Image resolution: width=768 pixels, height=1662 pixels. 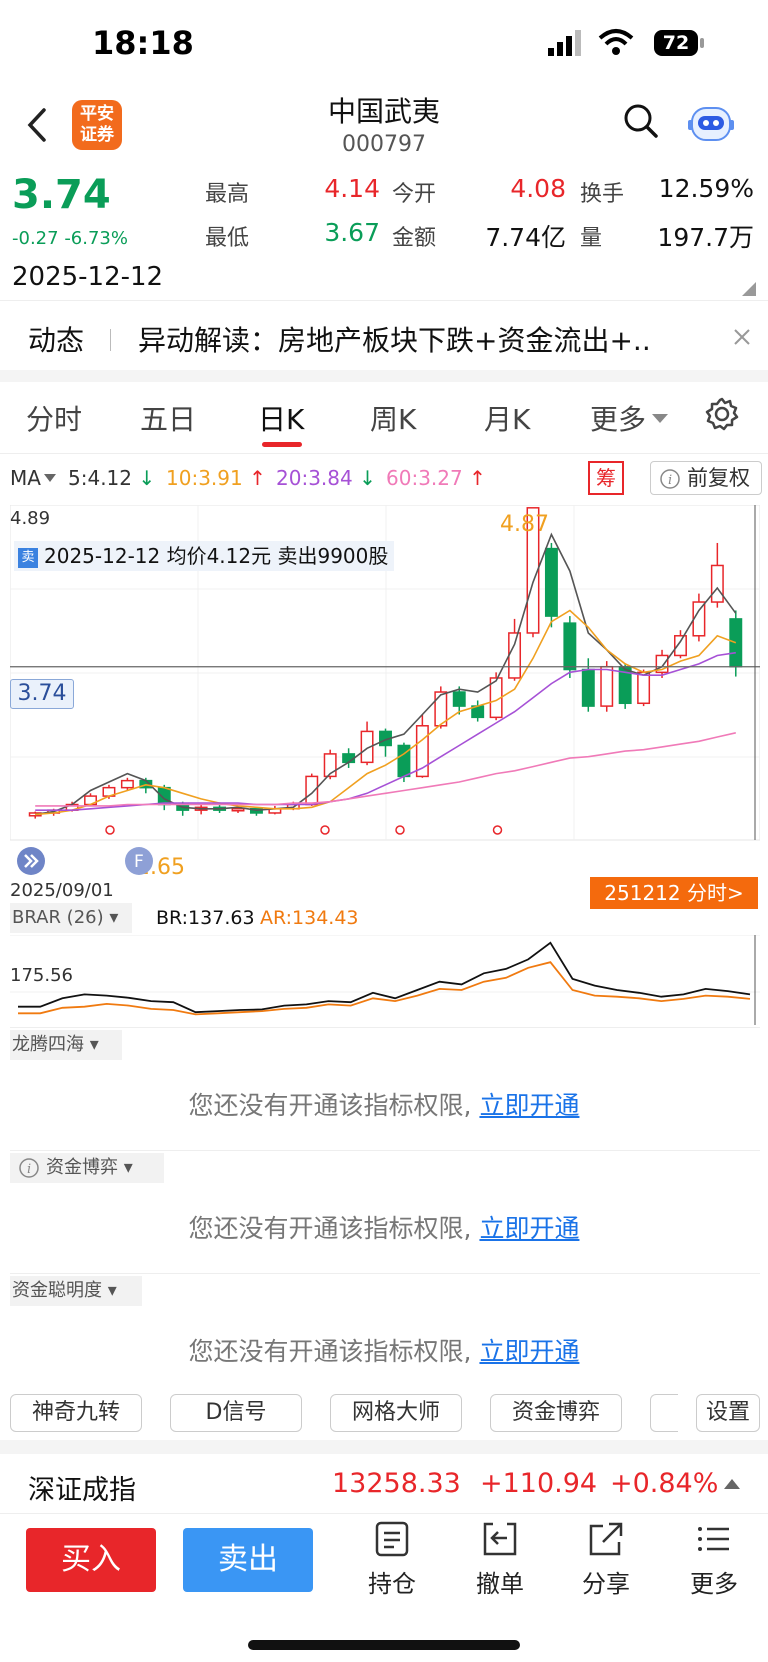 I want to click on longteng-selector: 龙腾四海 ▾, so click(x=66, y=1045).